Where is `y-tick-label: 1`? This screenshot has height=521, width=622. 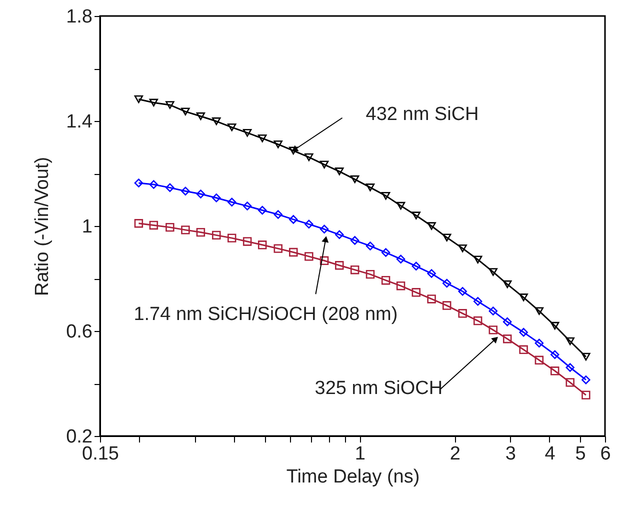 y-tick-label: 1 is located at coordinates (87, 227).